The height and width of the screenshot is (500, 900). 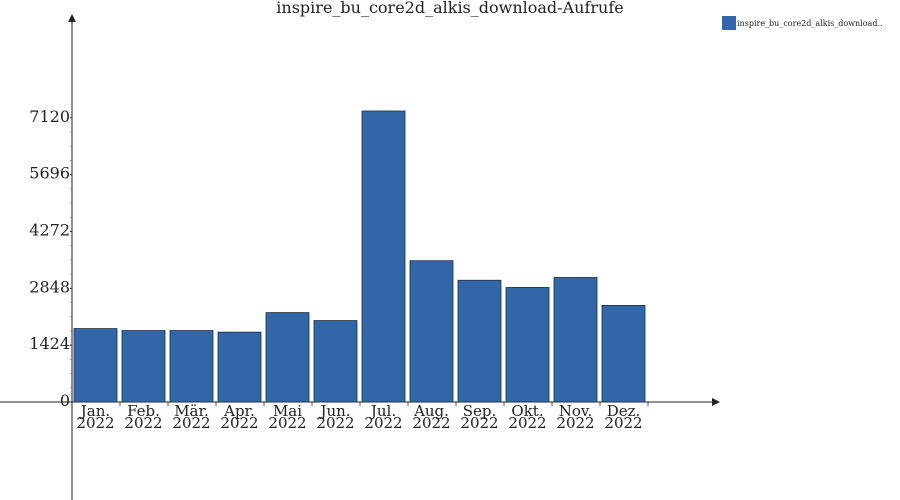 What do you see at coordinates (72, 18) in the screenshot?
I see `y-axis-arrow` at bounding box center [72, 18].